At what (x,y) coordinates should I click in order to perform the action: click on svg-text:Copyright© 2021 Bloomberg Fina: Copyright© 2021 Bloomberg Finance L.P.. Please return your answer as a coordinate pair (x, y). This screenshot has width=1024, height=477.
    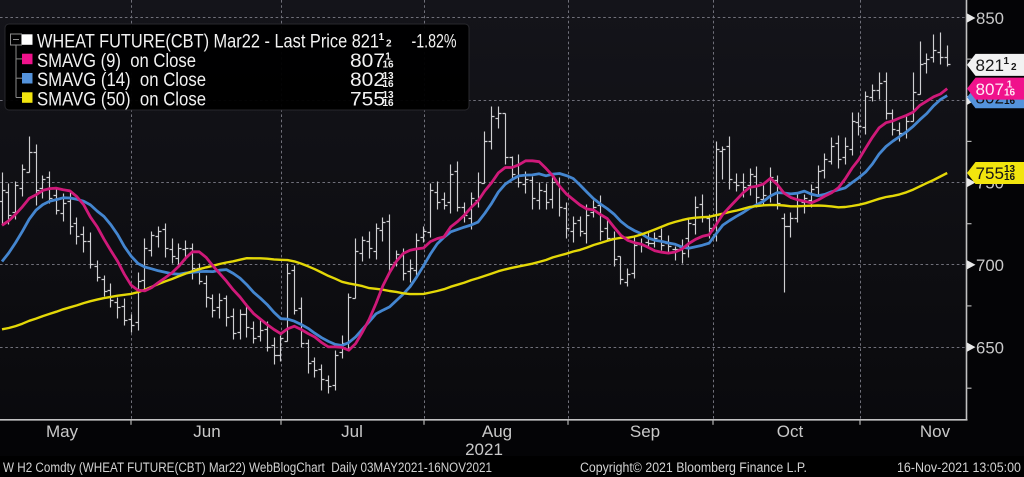
    Looking at the image, I should click on (693, 467).